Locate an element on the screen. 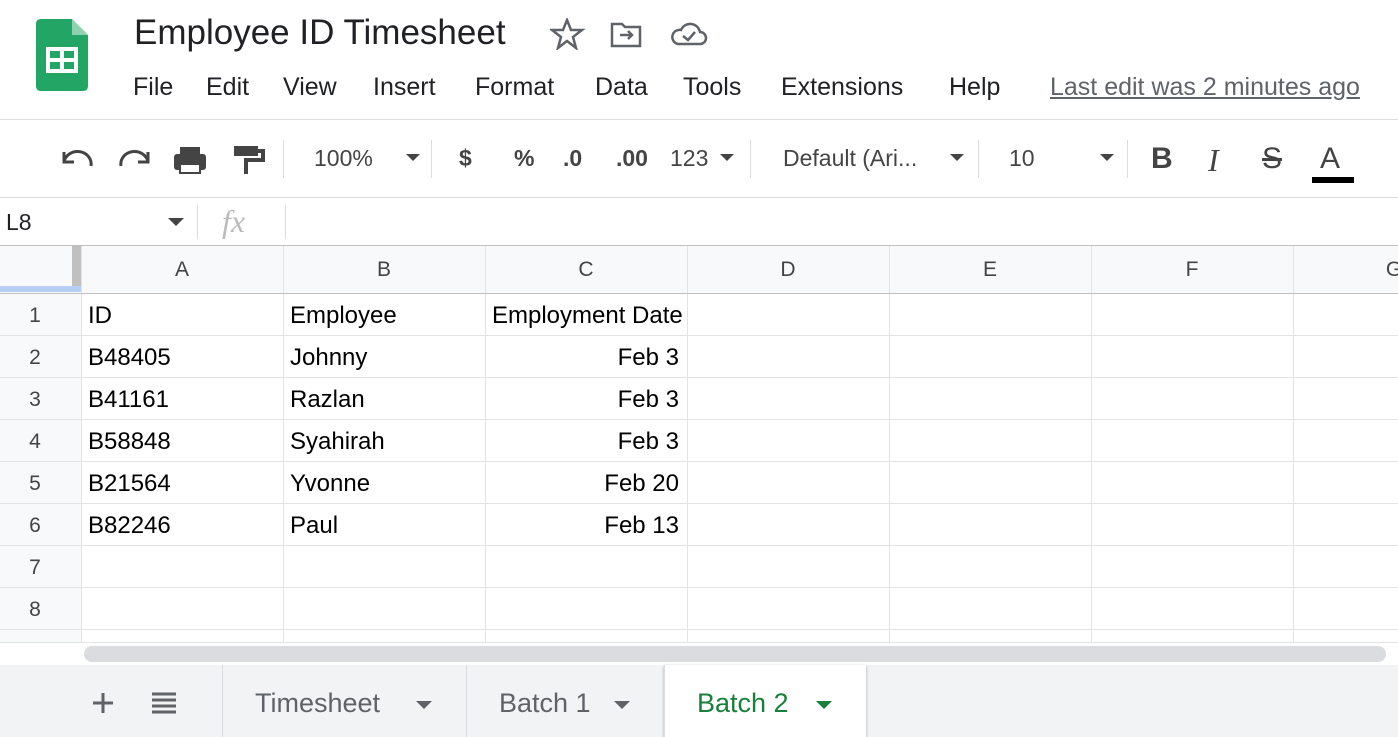 The height and width of the screenshot is (737, 1398). menu-item: Insert is located at coordinates (404, 87).